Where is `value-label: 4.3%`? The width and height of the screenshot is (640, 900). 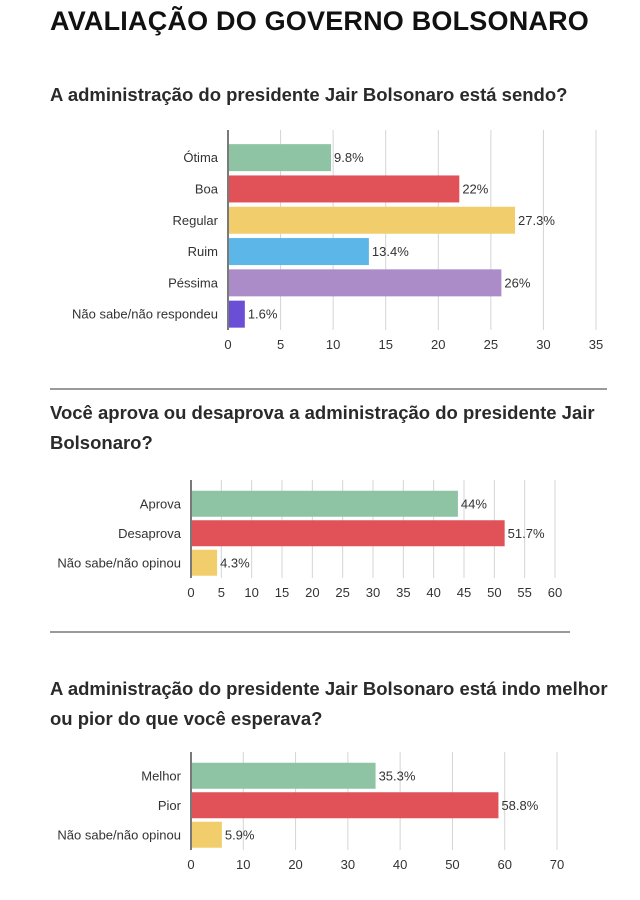
value-label: 4.3% is located at coordinates (235, 562).